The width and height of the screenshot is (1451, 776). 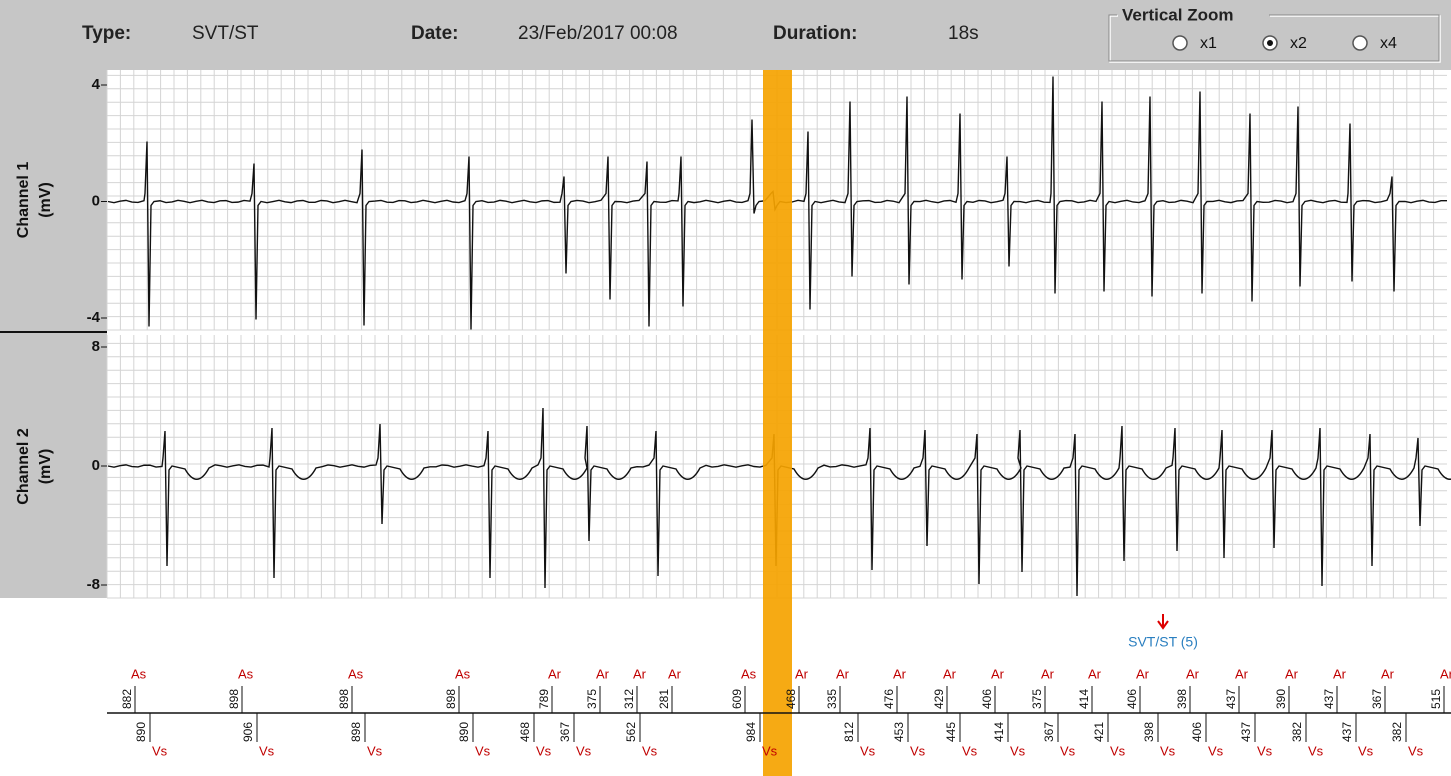 What do you see at coordinates (849, 732) in the screenshot?
I see `ventricular-interval: 812` at bounding box center [849, 732].